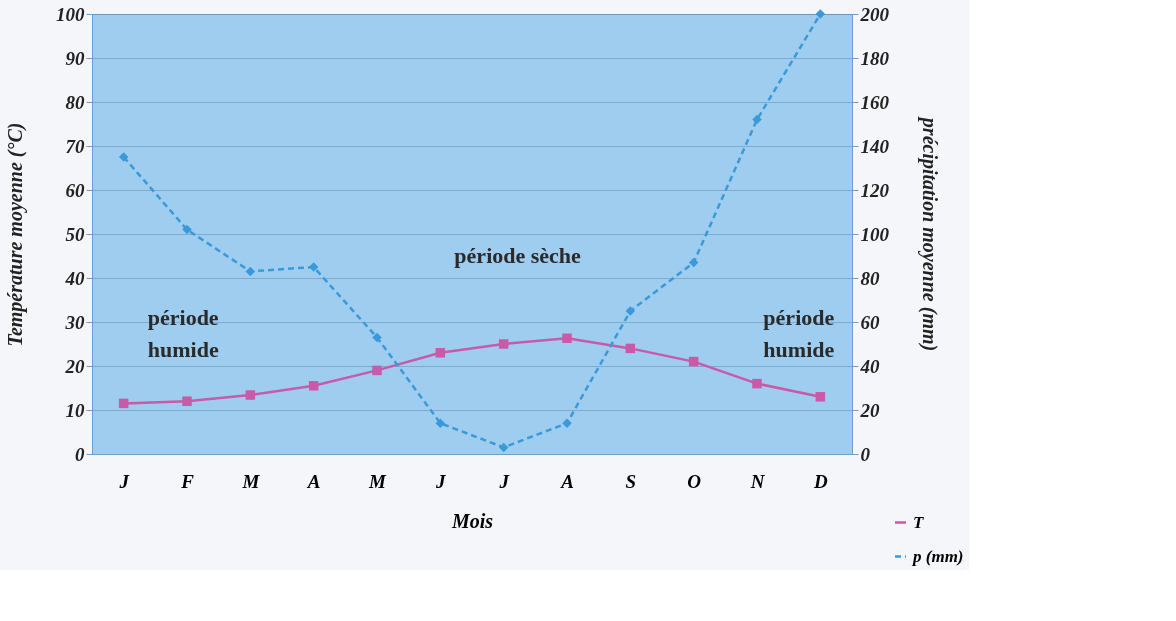  Describe the element at coordinates (187, 481) in the screenshot. I see `x-tick-label: F` at that location.